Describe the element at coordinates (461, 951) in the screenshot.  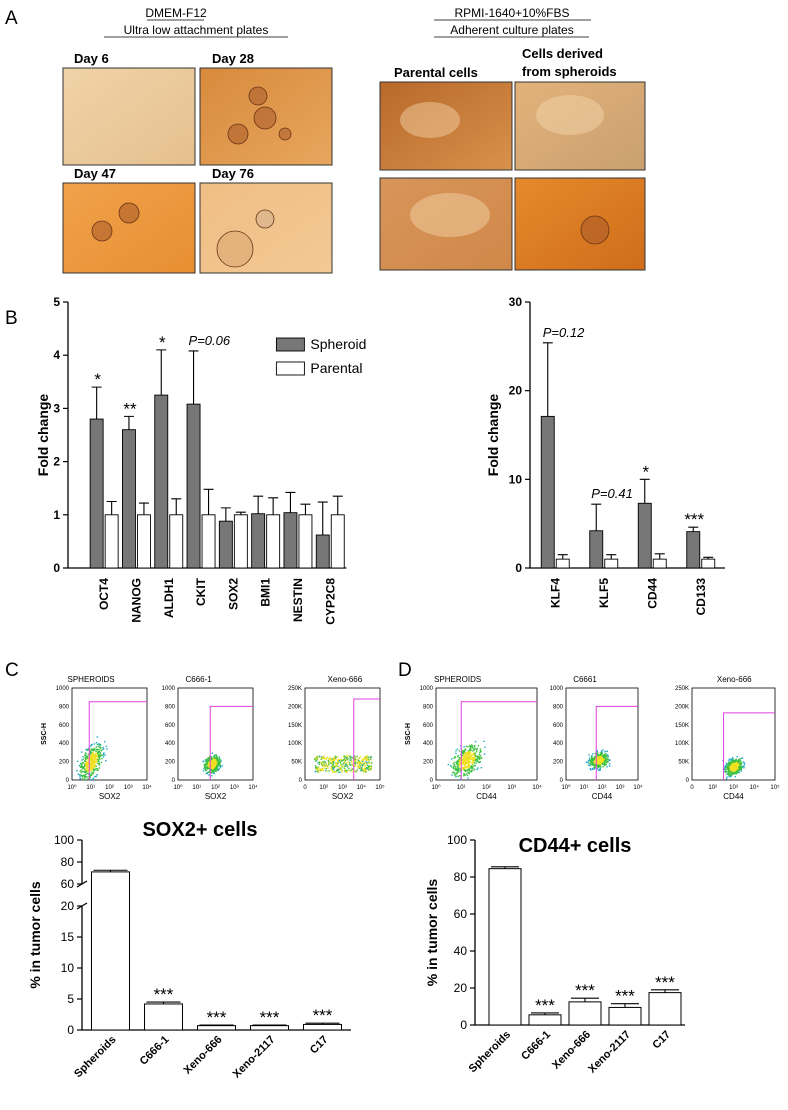
I see `y-tick-label: 40` at that location.